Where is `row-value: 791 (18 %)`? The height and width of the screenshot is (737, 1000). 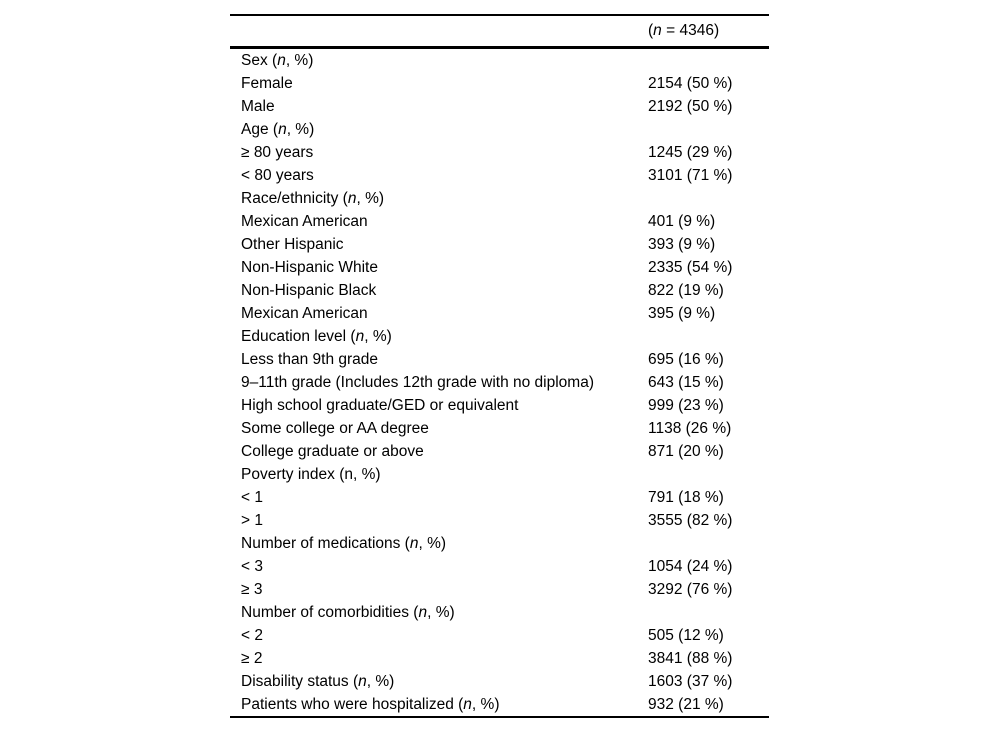
row-value: 791 (18 %) is located at coordinates (686, 497).